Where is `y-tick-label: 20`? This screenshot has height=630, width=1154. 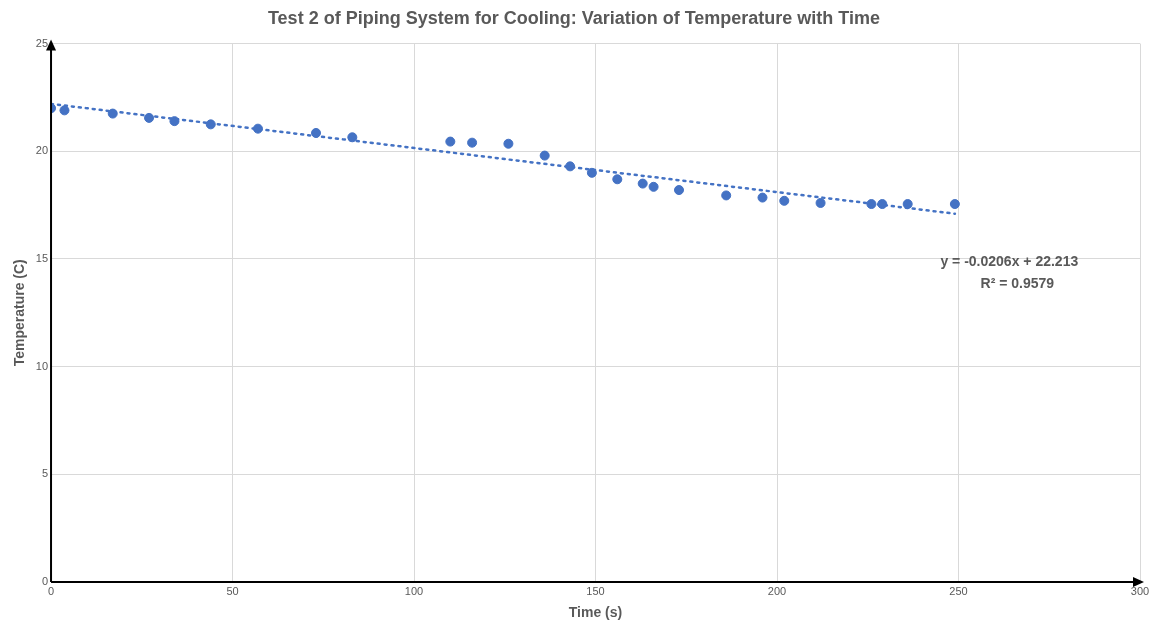
y-tick-label: 20 is located at coordinates (42, 150).